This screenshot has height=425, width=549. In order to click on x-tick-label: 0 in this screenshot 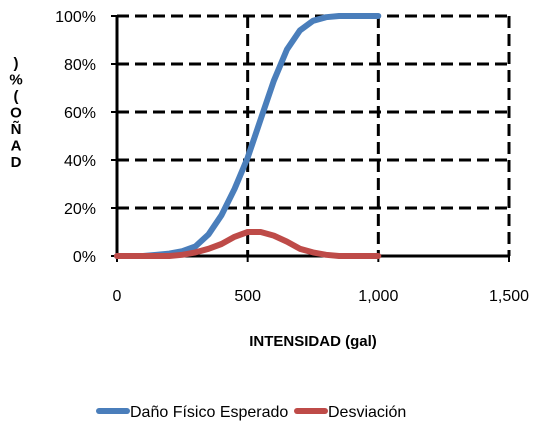, I will do `click(117, 296)`.